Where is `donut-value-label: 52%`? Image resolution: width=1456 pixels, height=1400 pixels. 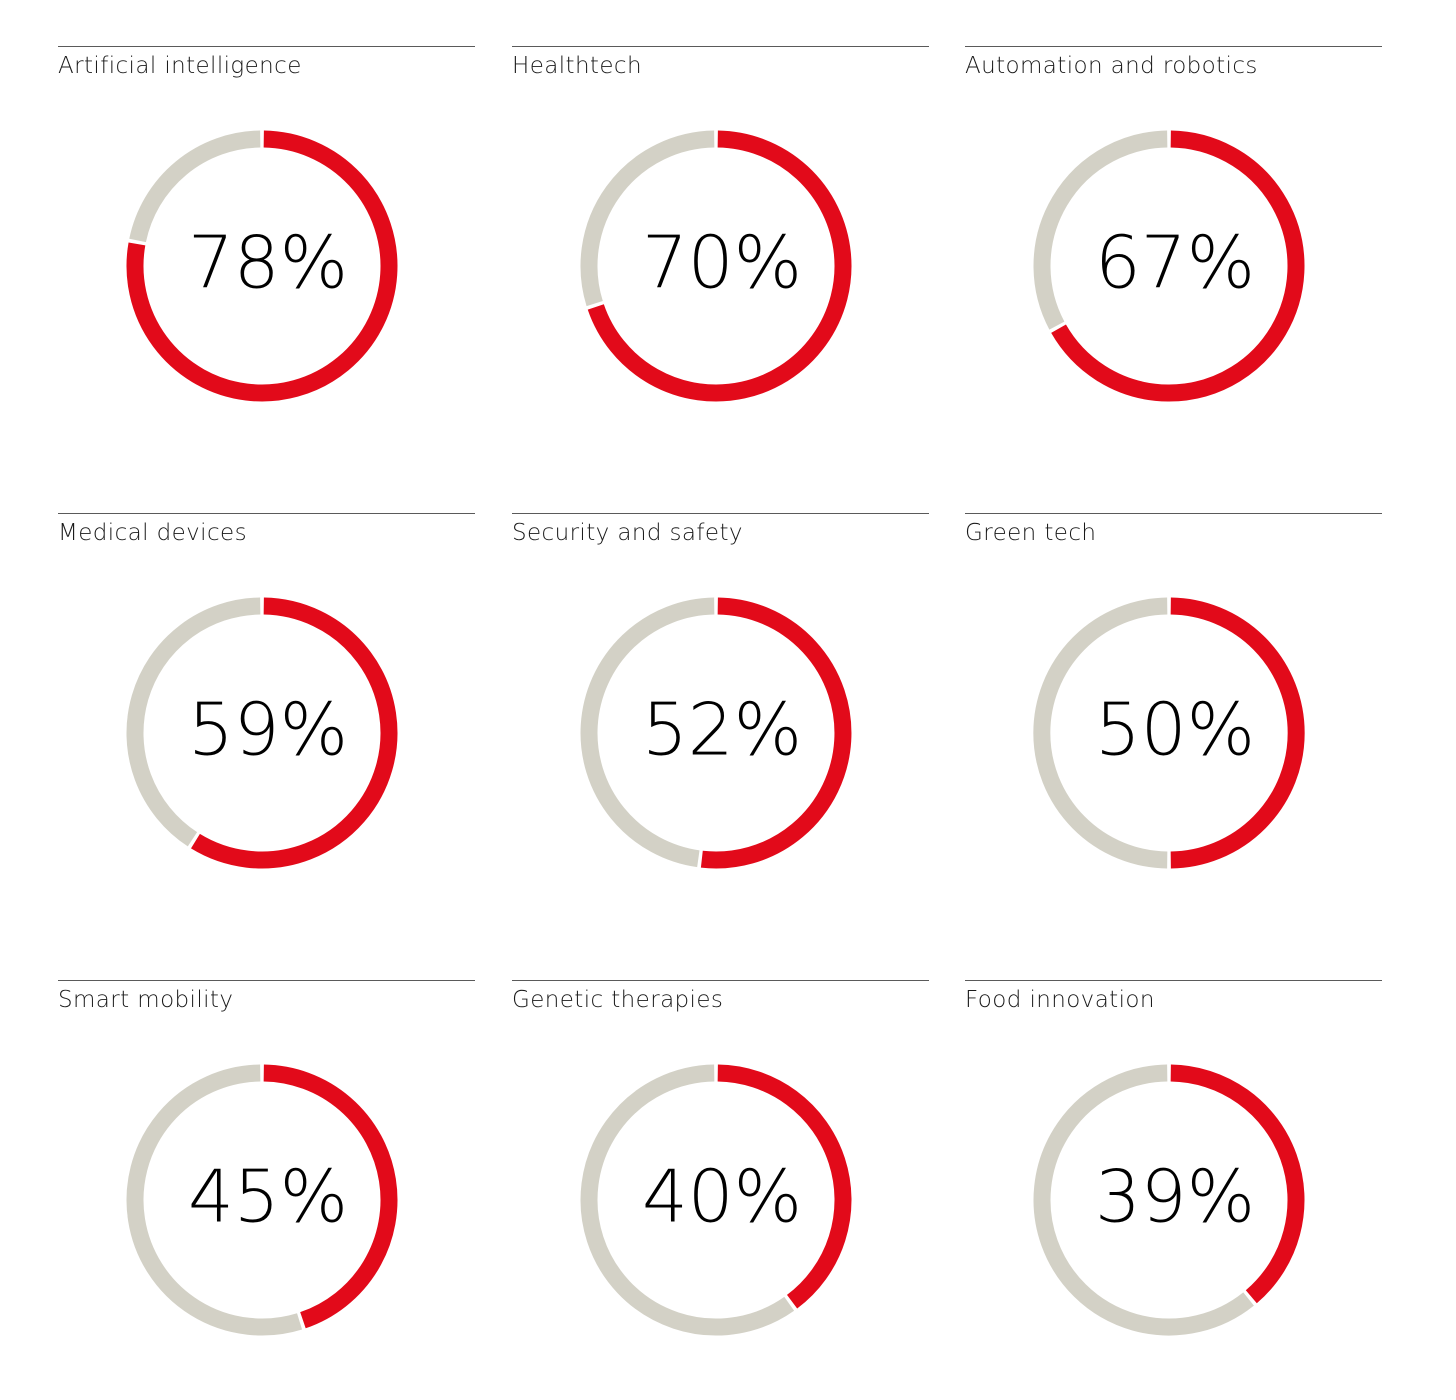 donut-value-label: 52% is located at coordinates (722, 730).